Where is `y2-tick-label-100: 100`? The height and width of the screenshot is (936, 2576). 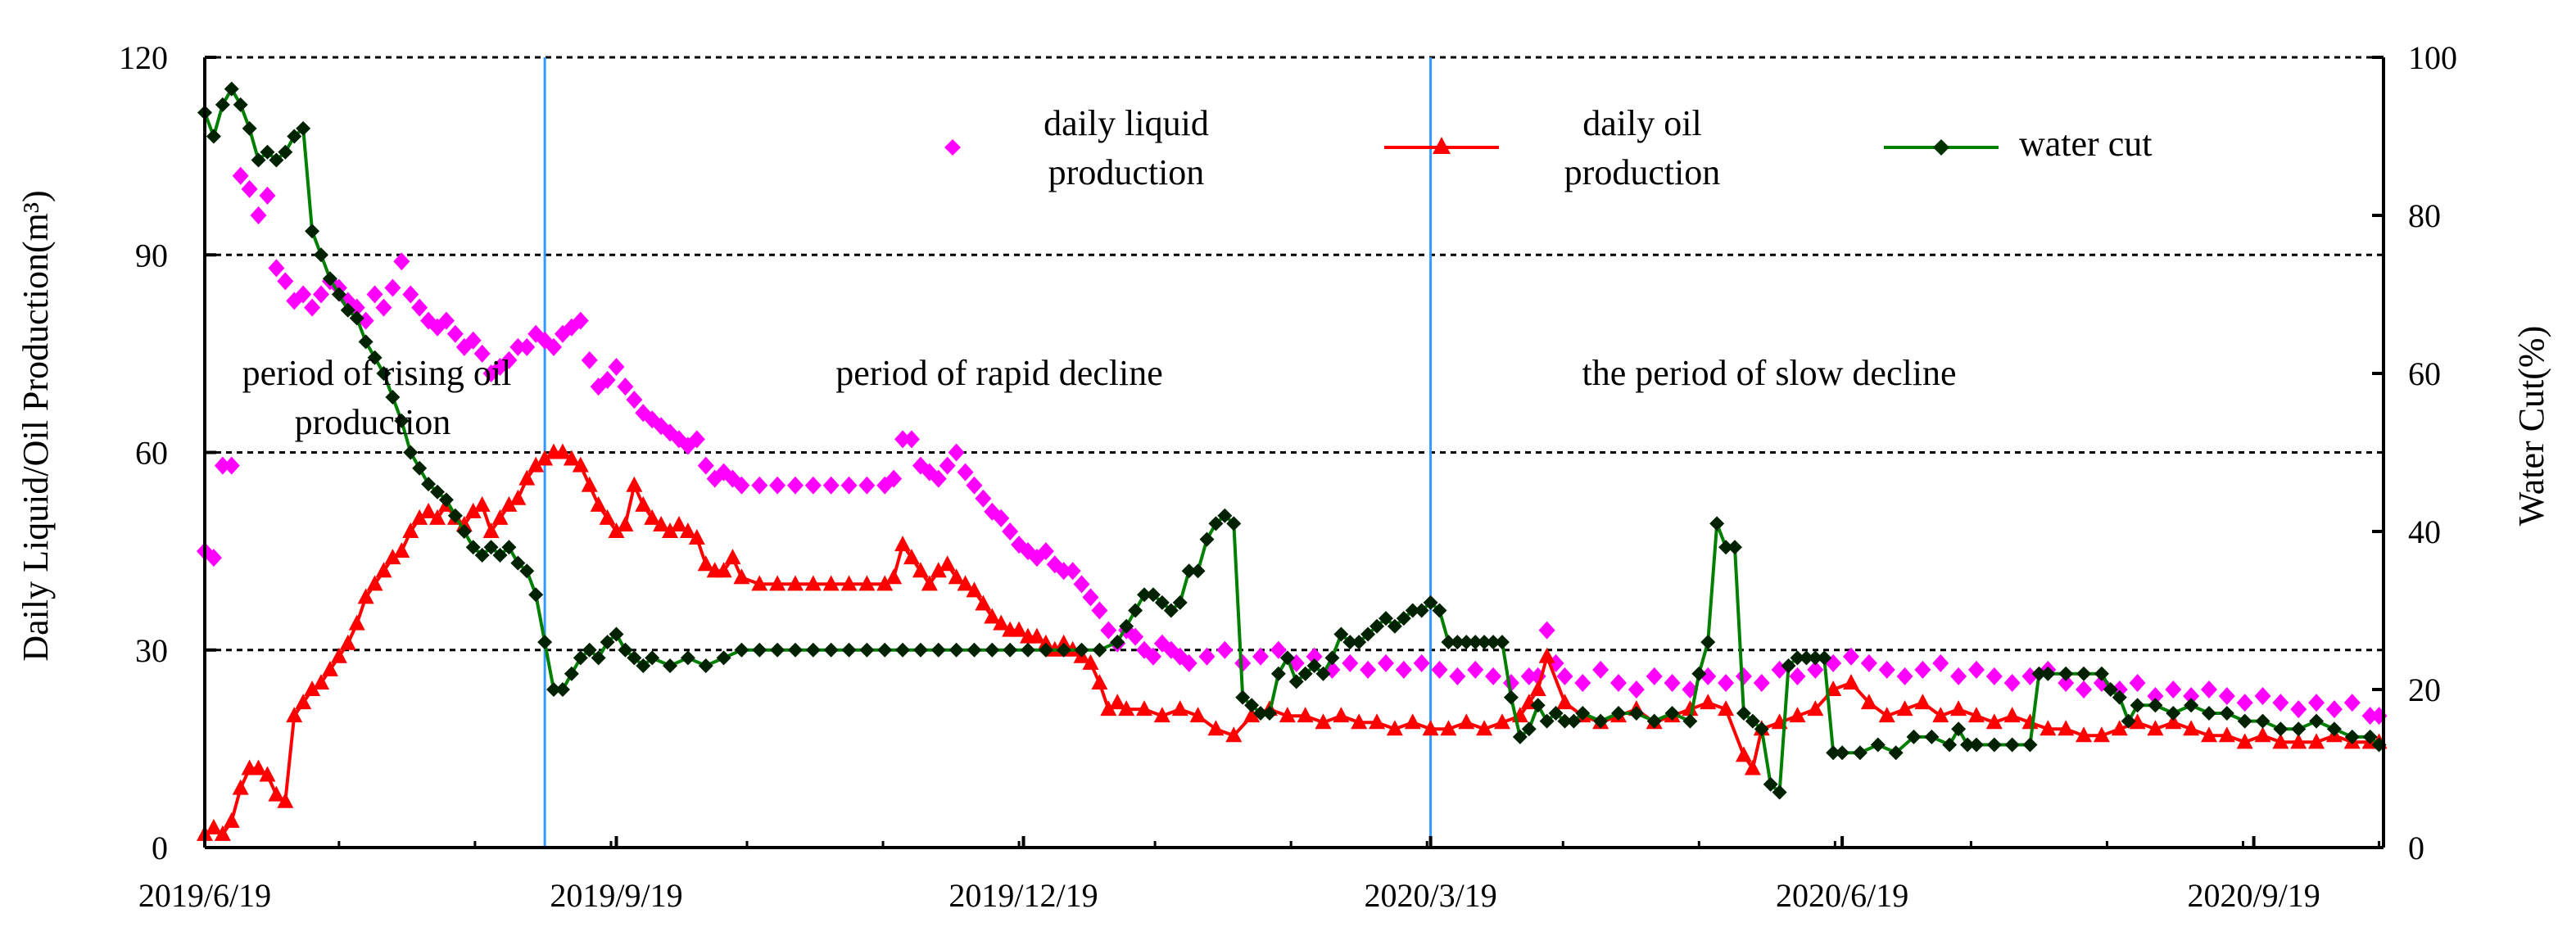
y2-tick-label-100: 100 is located at coordinates (2432, 58).